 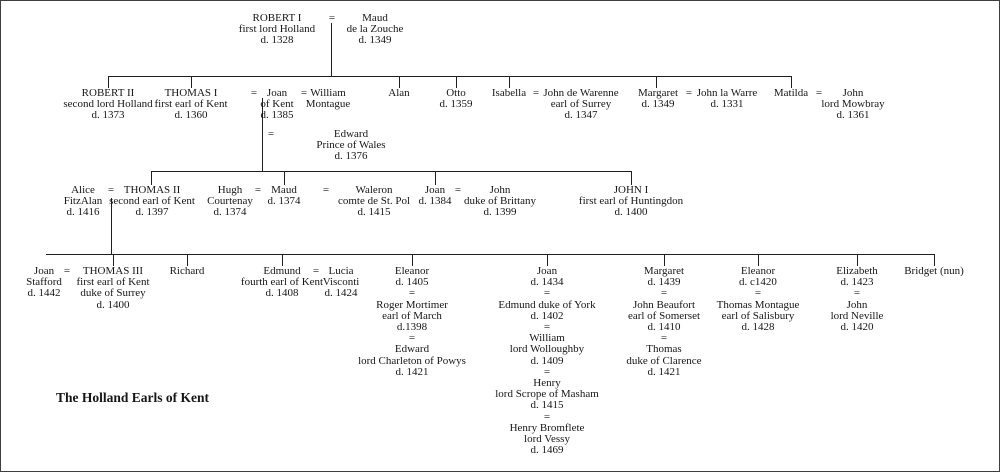 What do you see at coordinates (282, 282) in the screenshot?
I see `person-edmund: Edmund fourth earl of Kent d. 1408` at bounding box center [282, 282].